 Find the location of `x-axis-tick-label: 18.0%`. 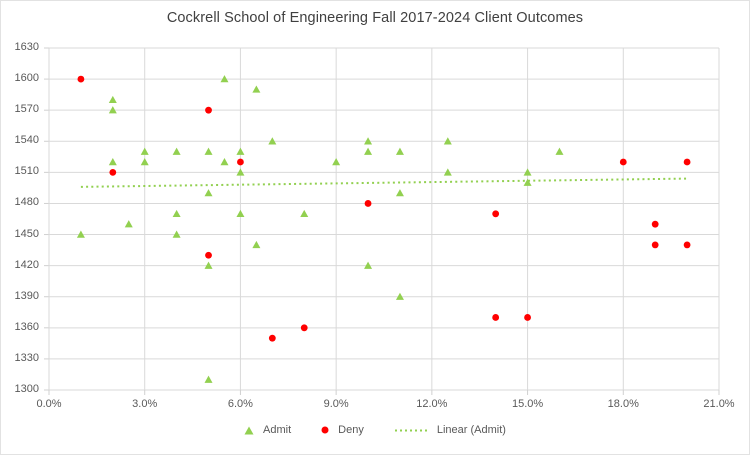

x-axis-tick-label: 18.0% is located at coordinates (623, 404).